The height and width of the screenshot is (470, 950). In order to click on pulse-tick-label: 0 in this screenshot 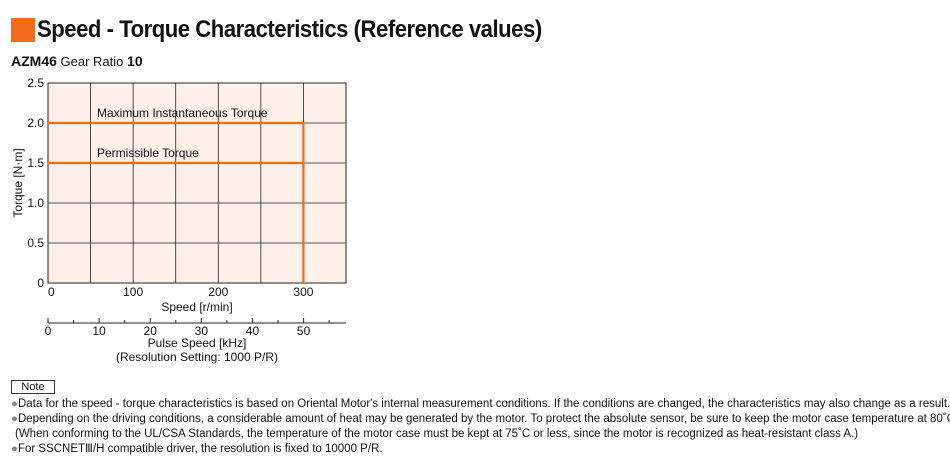, I will do `click(48, 331)`.